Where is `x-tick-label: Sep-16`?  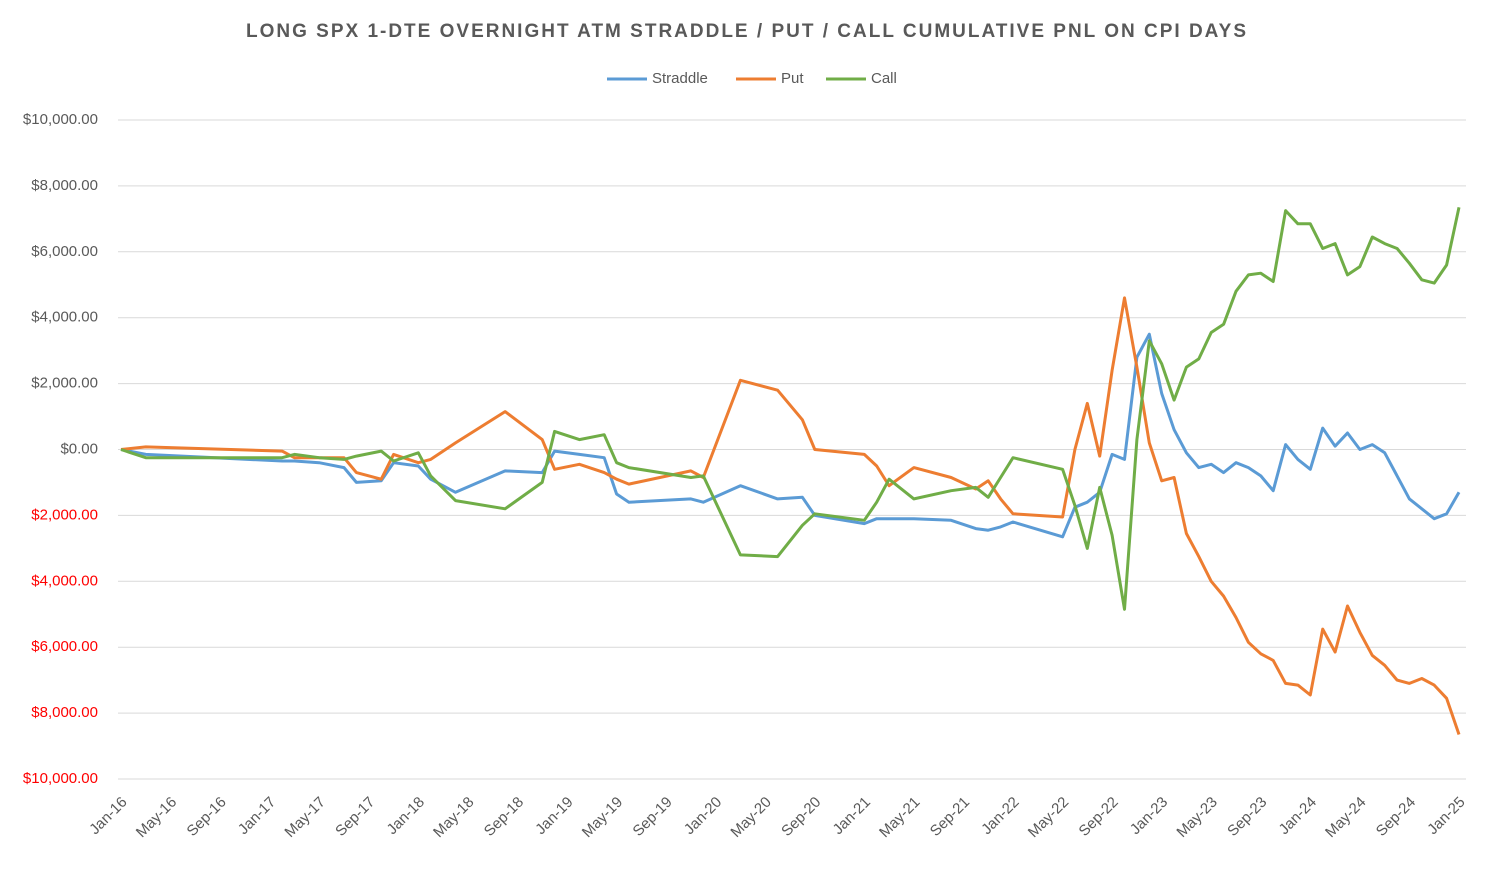
x-tick-label: Sep-16 is located at coordinates (207, 817).